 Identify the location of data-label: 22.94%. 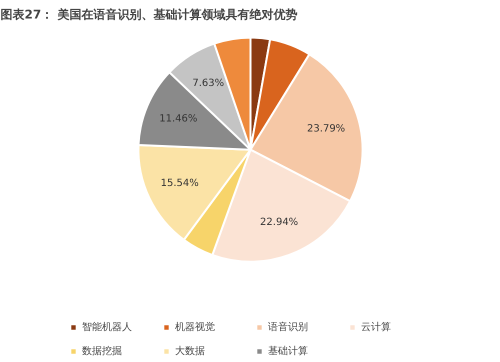
(279, 222).